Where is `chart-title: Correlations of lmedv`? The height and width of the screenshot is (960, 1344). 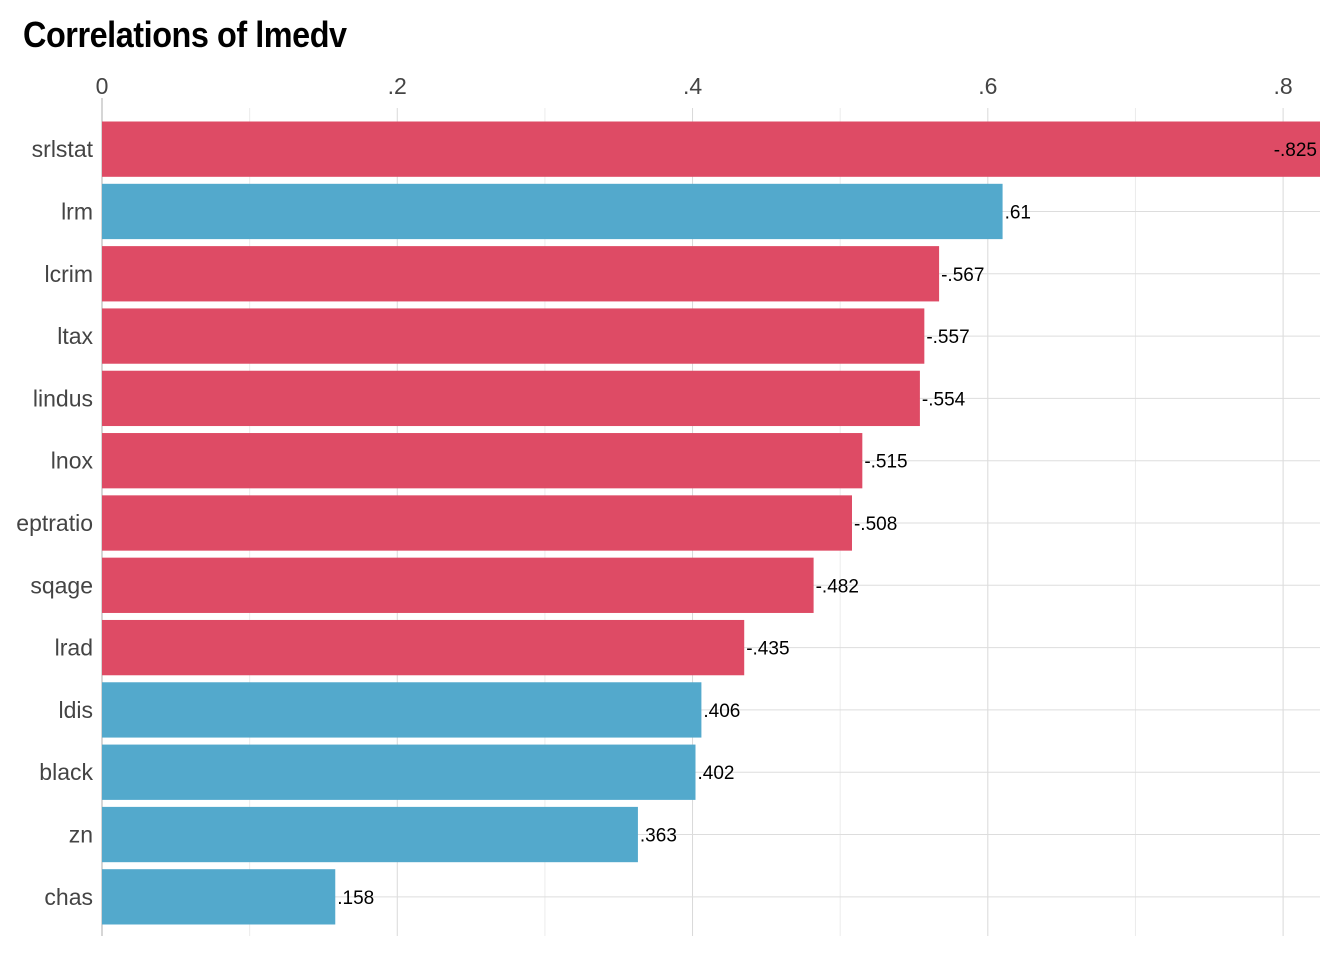 chart-title: Correlations of lmedv is located at coordinates (185, 34).